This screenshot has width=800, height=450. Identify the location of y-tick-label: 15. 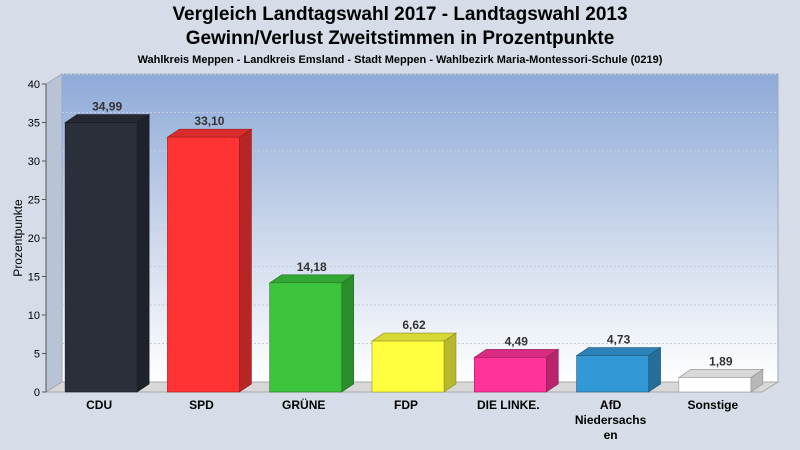
(34, 278).